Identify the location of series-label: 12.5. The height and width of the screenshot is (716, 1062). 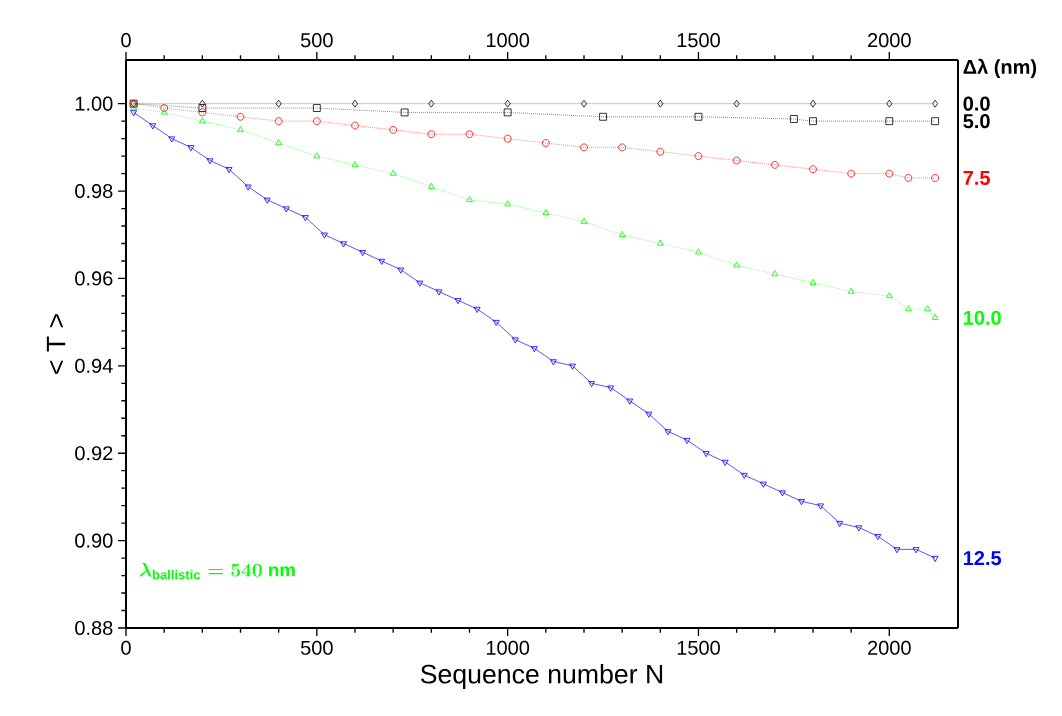
(982, 558).